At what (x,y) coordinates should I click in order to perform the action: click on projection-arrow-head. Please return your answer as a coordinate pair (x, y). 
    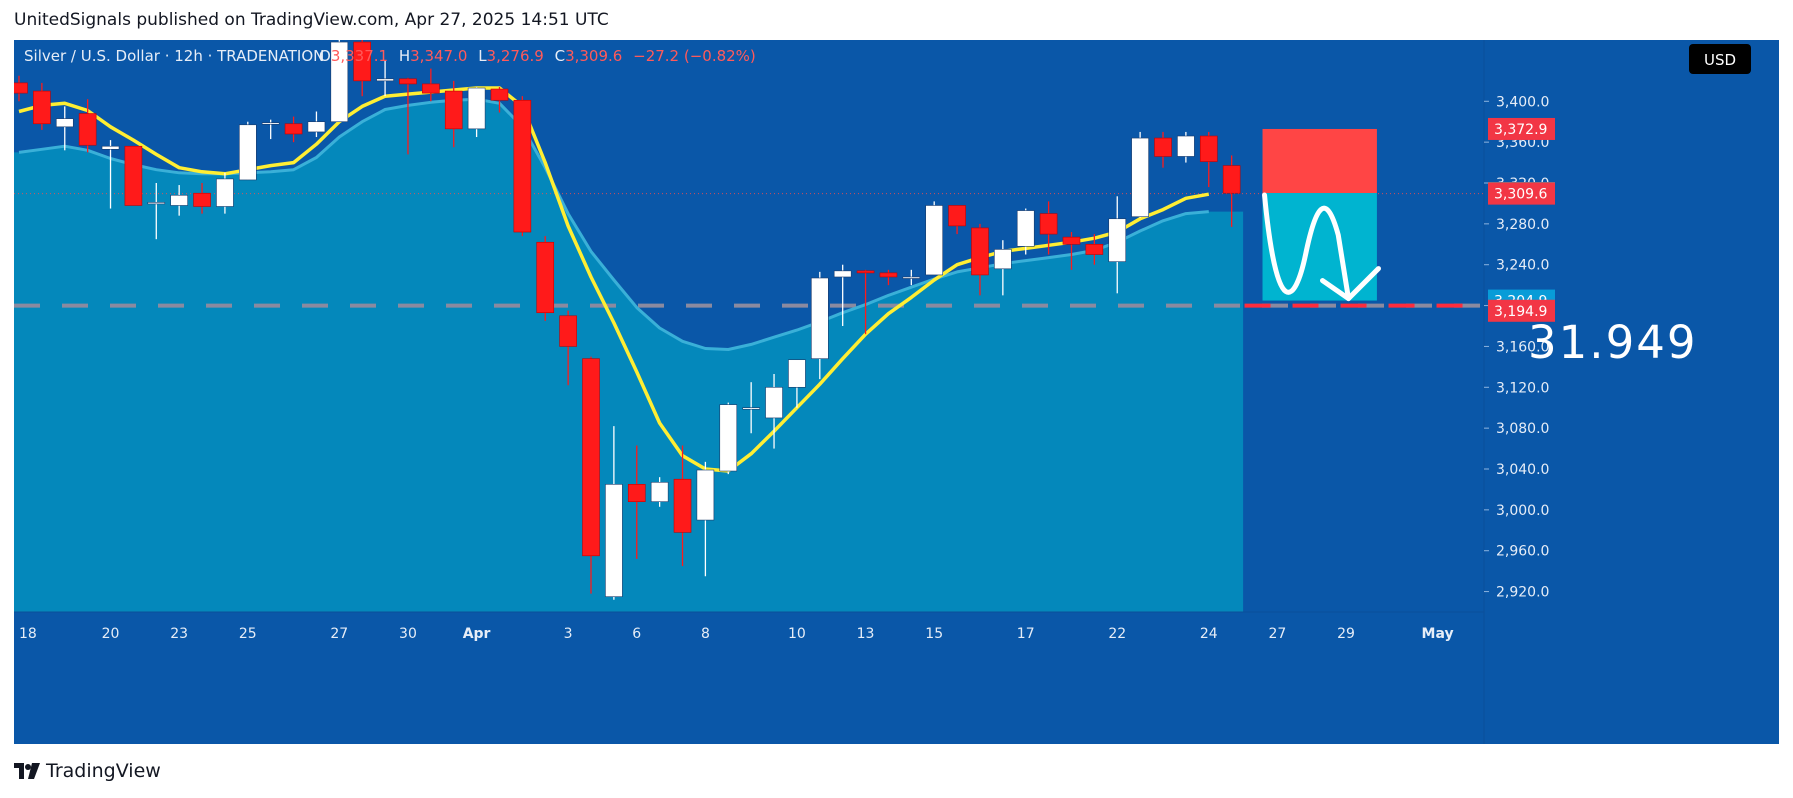
    Looking at the image, I should click on (1350, 284).